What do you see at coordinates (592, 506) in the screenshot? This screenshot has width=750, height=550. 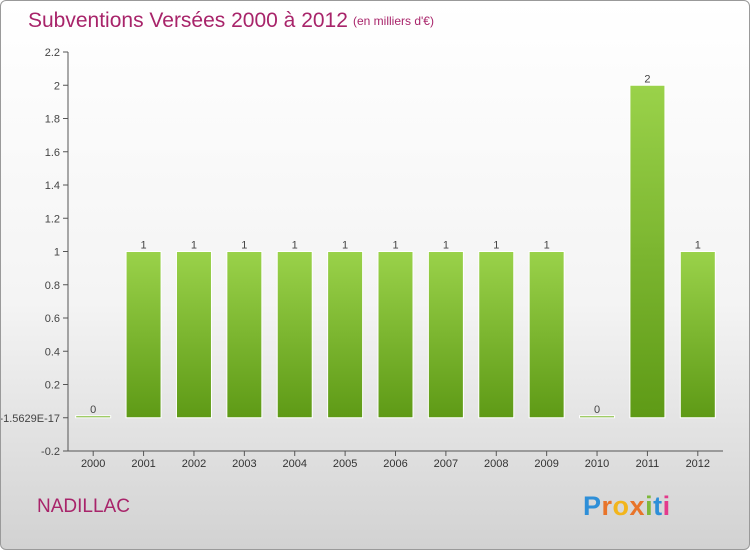 I see `logo-letter: P` at bounding box center [592, 506].